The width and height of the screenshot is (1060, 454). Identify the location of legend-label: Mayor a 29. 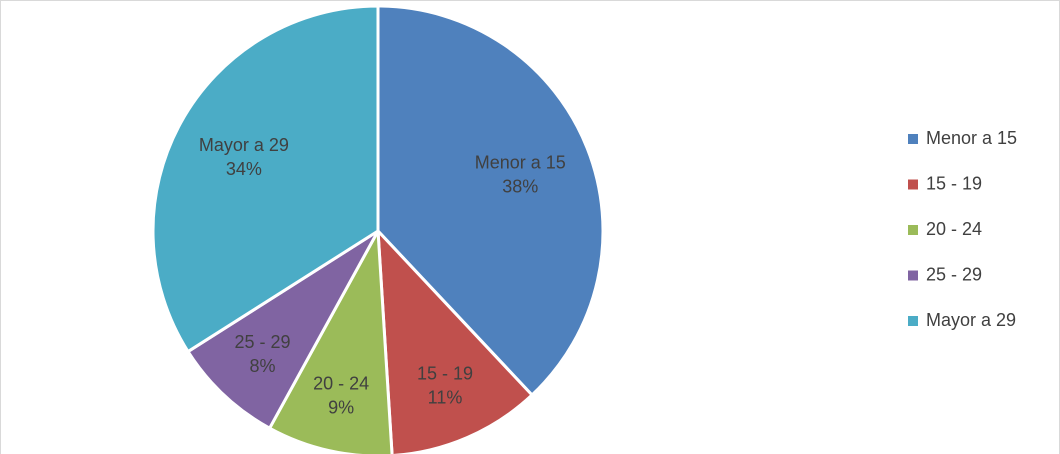
(971, 320).